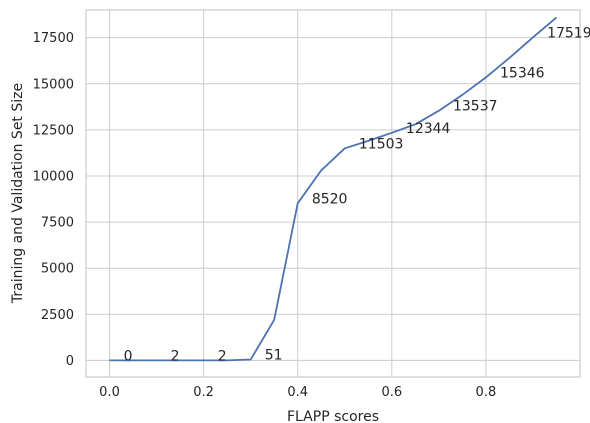 The width and height of the screenshot is (590, 423). Describe the element at coordinates (18, 193) in the screenshot. I see `y-axis-label: Training and Validation Set Size` at that location.